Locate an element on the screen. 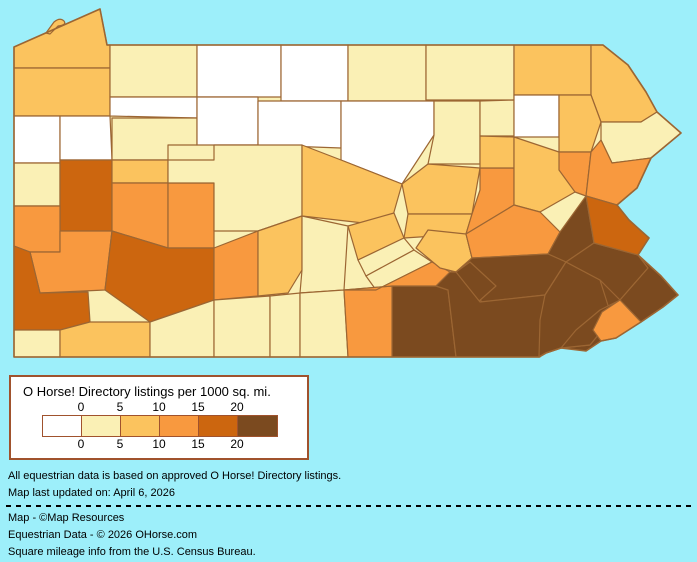 This screenshot has height=562, width=697. county-adams is located at coordinates (368, 321).